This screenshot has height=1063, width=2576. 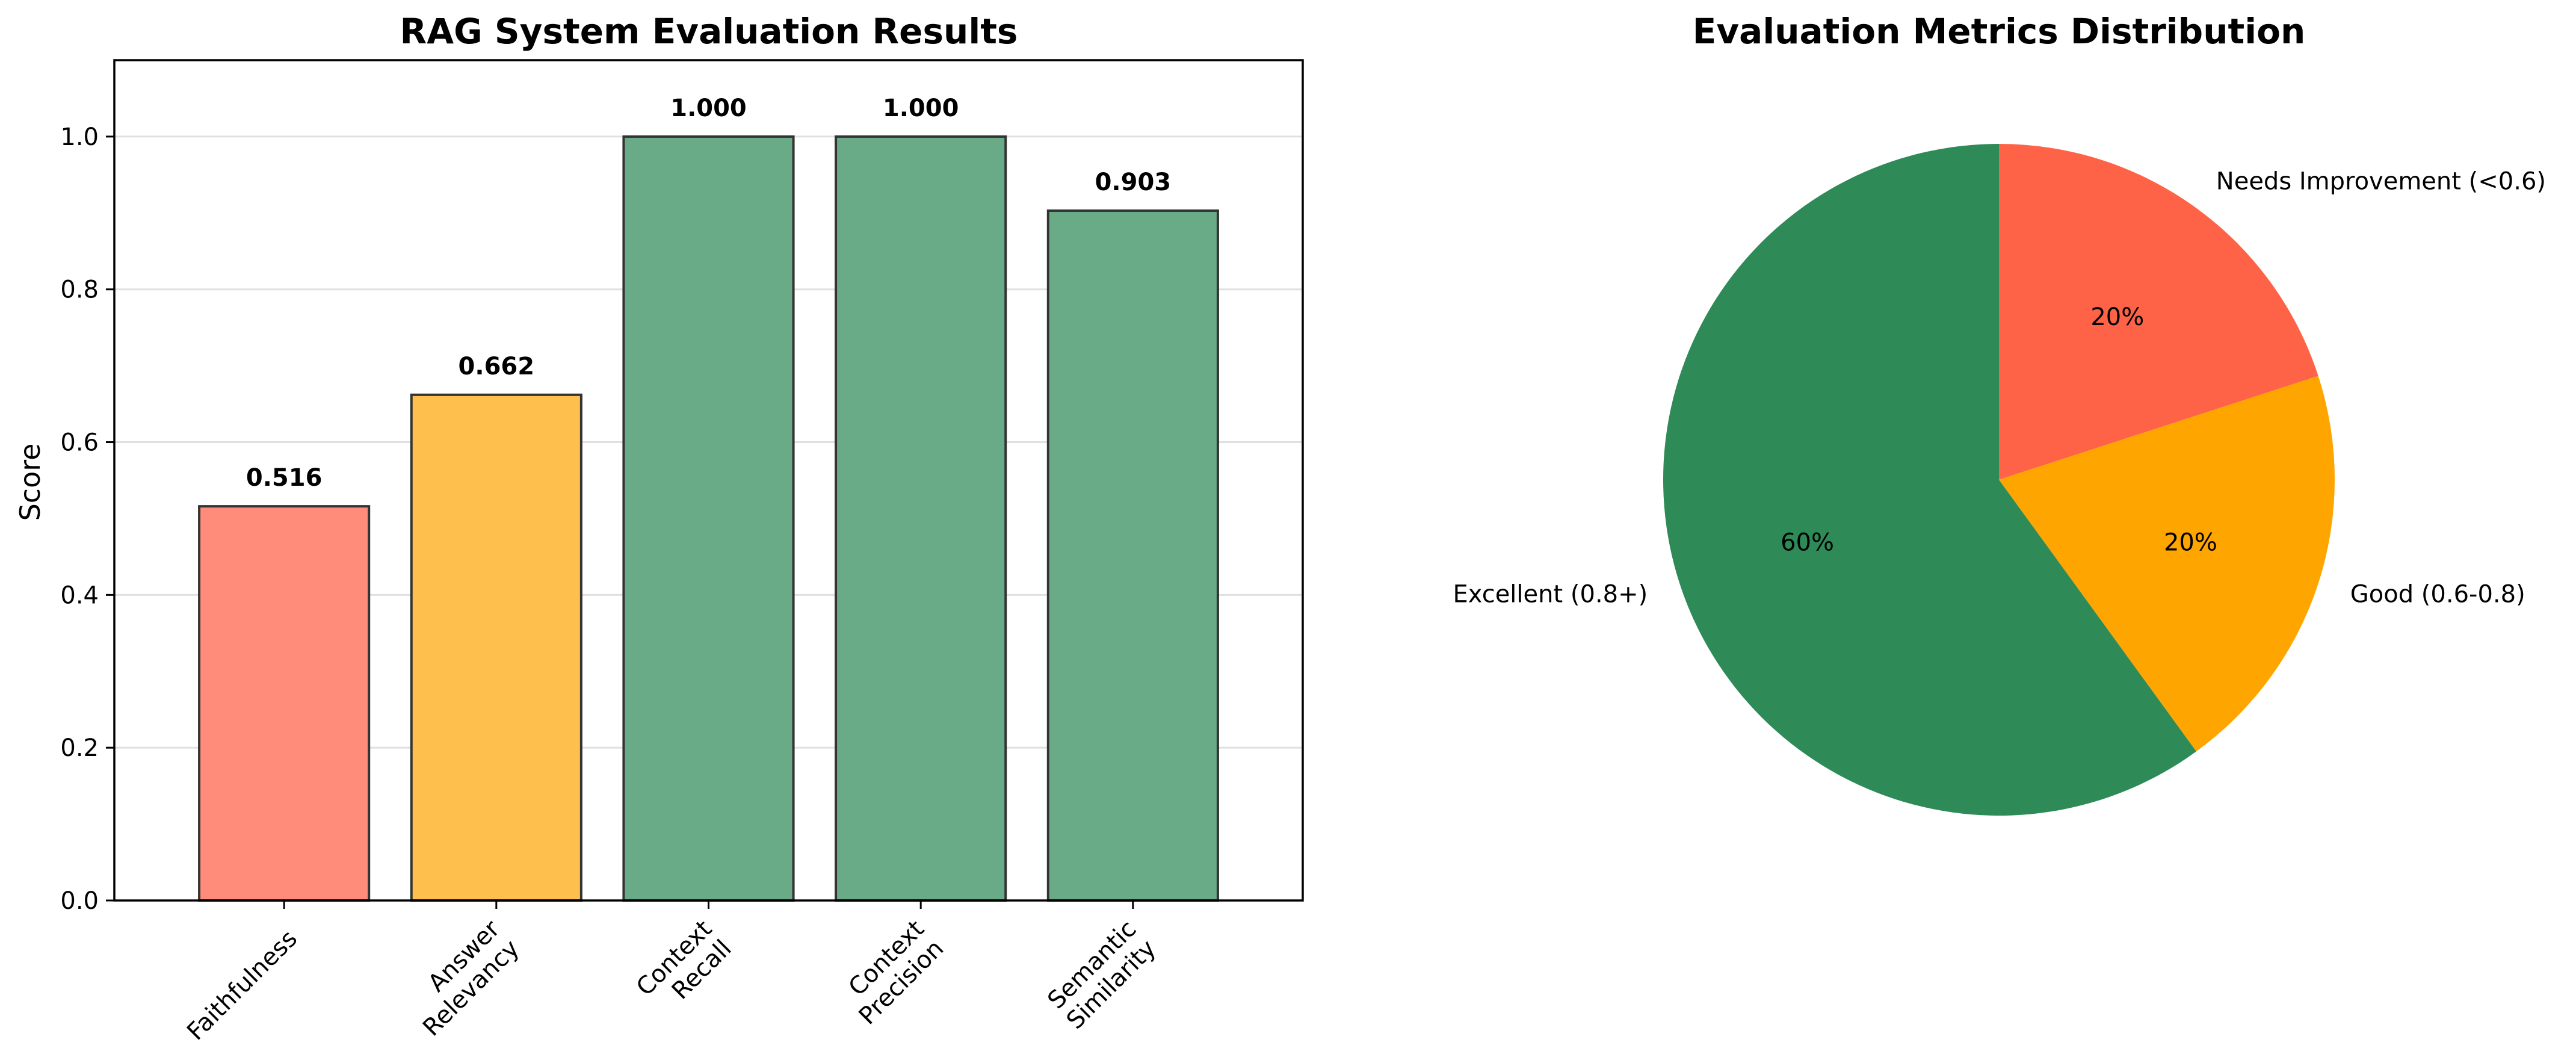 I want to click on bar-value-label: 0.662, so click(x=497, y=367).